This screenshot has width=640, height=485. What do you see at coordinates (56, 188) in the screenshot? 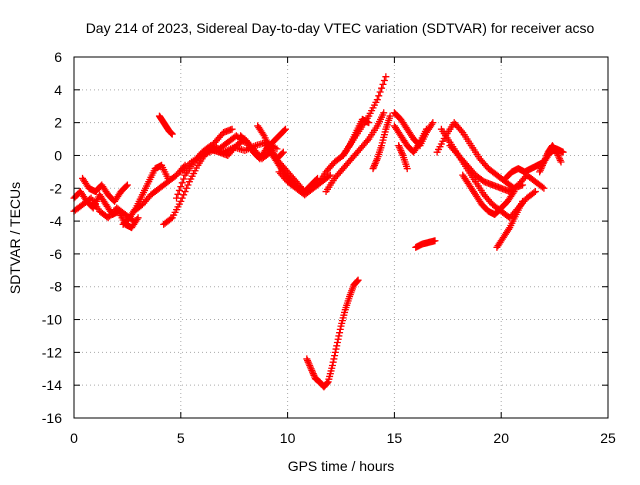
I see `y-tick-label: -2` at bounding box center [56, 188].